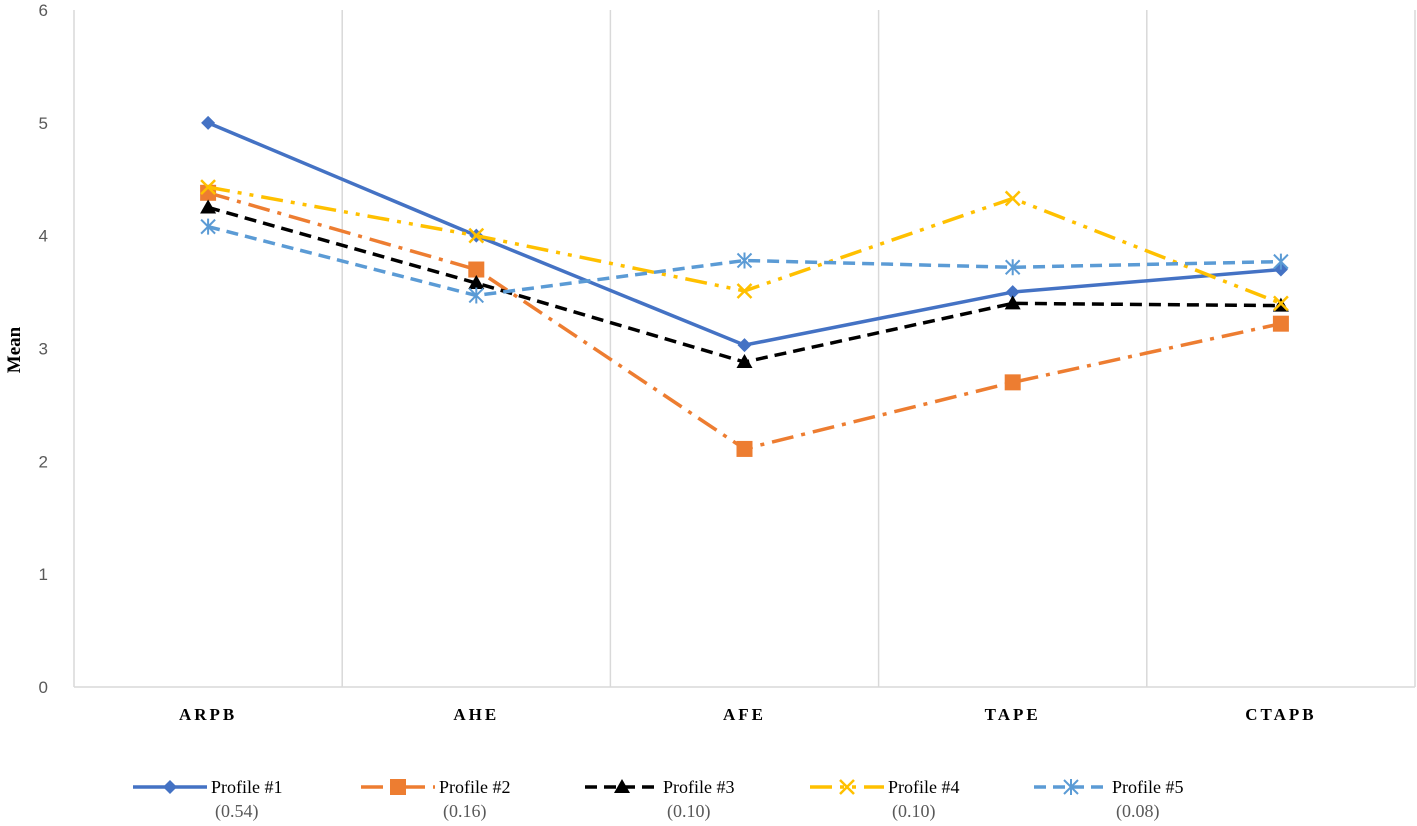  I want to click on y-tick-label: 5, so click(43, 123).